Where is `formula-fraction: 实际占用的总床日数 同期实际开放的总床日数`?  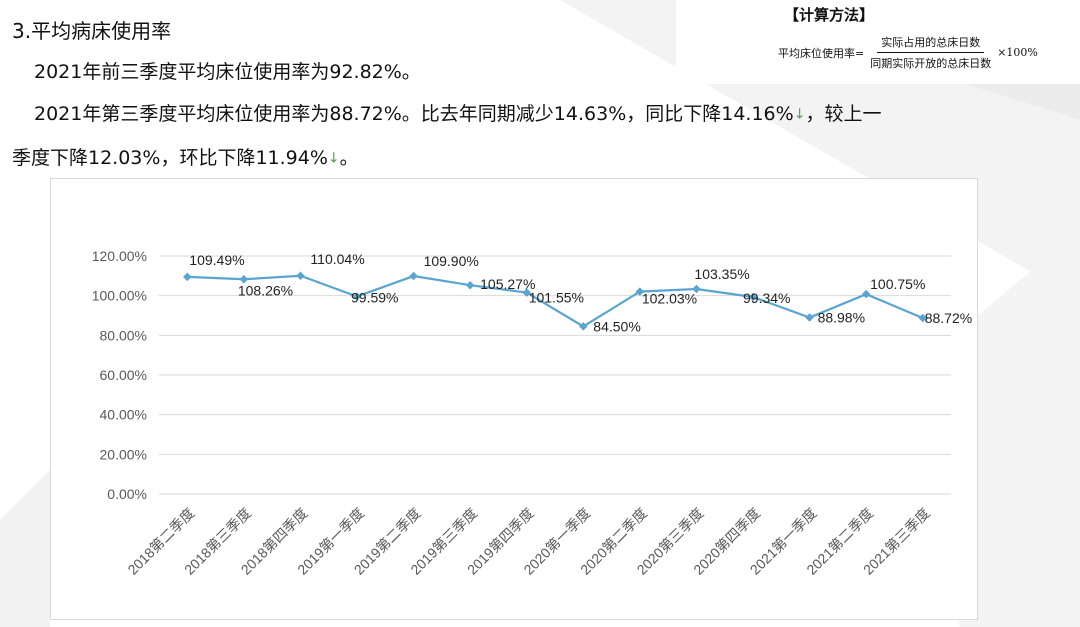 formula-fraction: 实际占用的总床日数 同期实际开放的总床日数 is located at coordinates (930, 52).